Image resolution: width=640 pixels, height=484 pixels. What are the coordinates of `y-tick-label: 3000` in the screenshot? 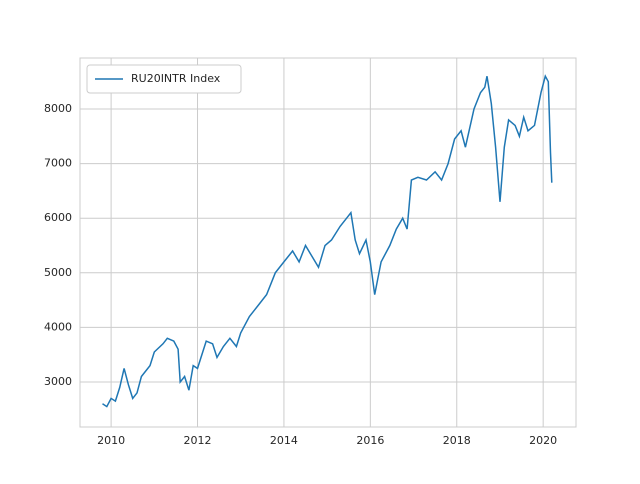 It's located at (58, 381).